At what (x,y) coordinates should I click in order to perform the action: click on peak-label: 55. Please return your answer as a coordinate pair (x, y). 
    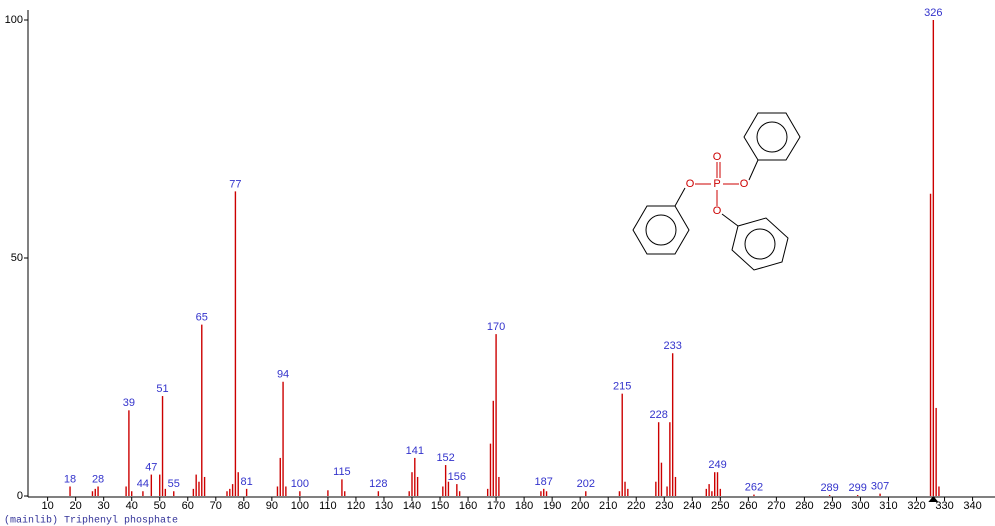
    Looking at the image, I should click on (174, 484).